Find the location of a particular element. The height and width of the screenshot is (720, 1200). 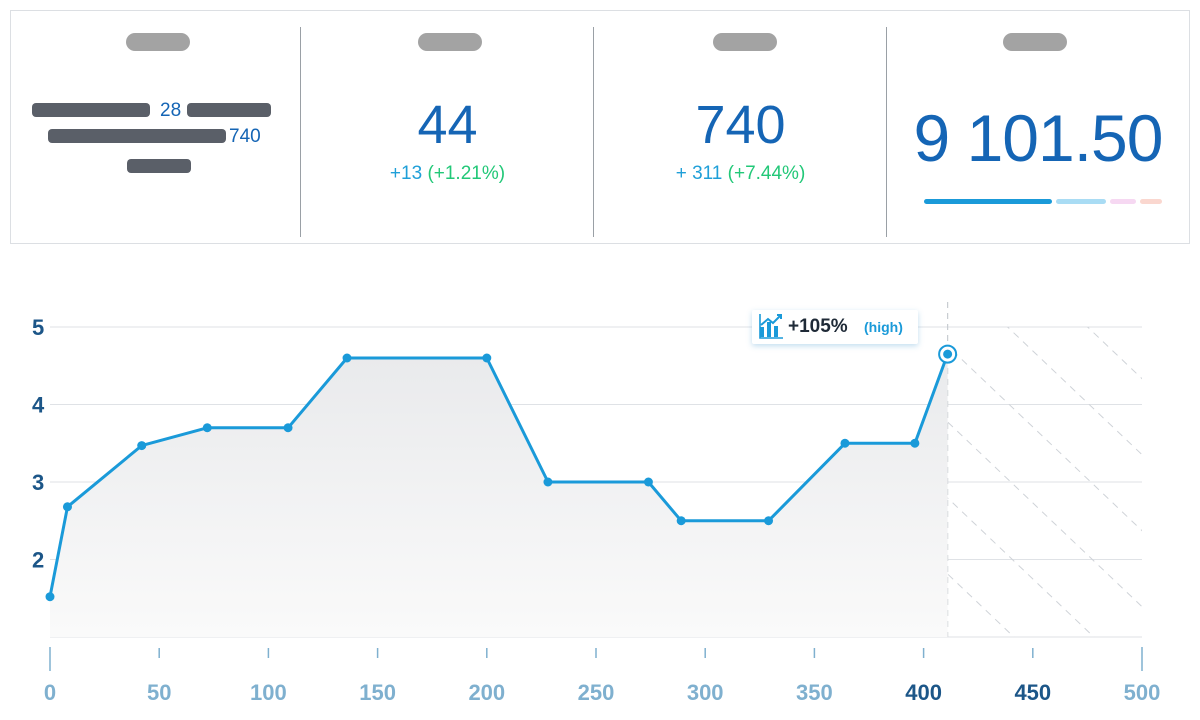

forecast-hatch is located at coordinates (1073, 460).